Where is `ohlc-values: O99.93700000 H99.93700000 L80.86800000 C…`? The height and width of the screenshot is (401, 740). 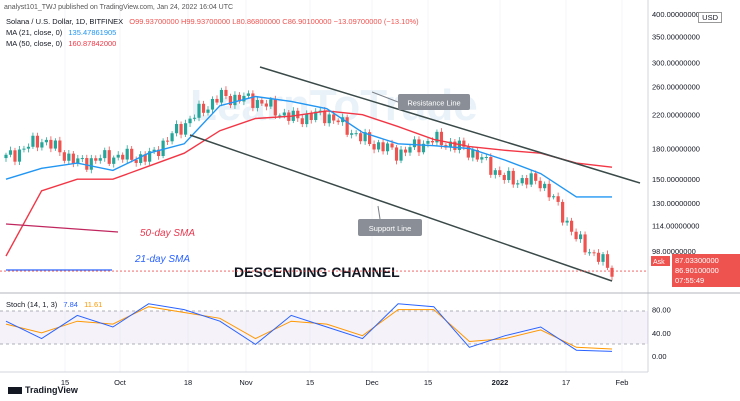
ohlc-values: O99.93700000 H99.93700000 L80.86800000 C… is located at coordinates (274, 21).